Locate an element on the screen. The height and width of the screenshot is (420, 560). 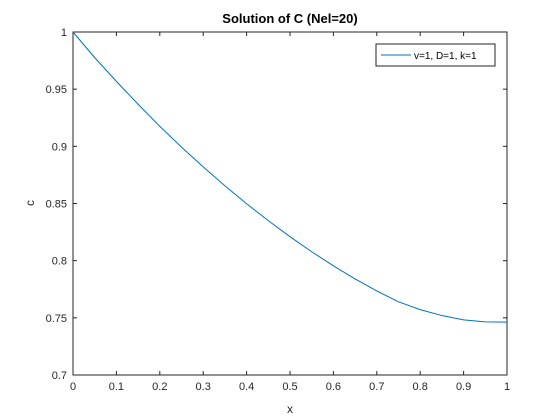
x-tick-label: 1 is located at coordinates (507, 387).